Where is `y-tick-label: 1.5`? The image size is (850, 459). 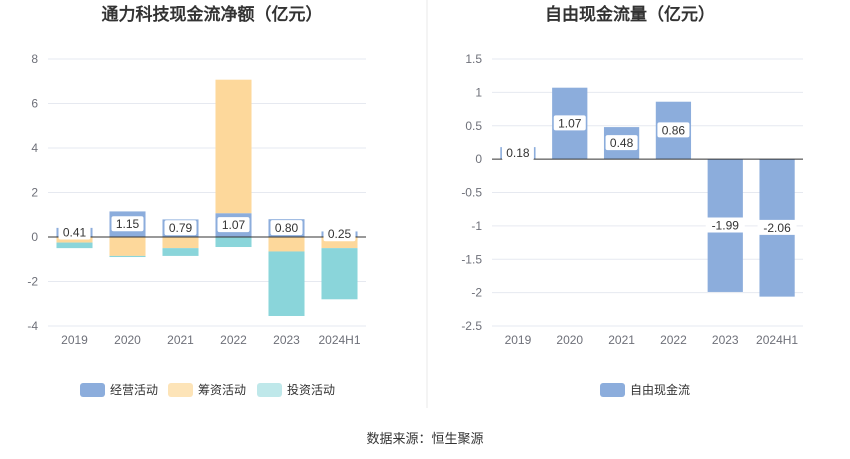
y-tick-label: 1.5 is located at coordinates (473, 59).